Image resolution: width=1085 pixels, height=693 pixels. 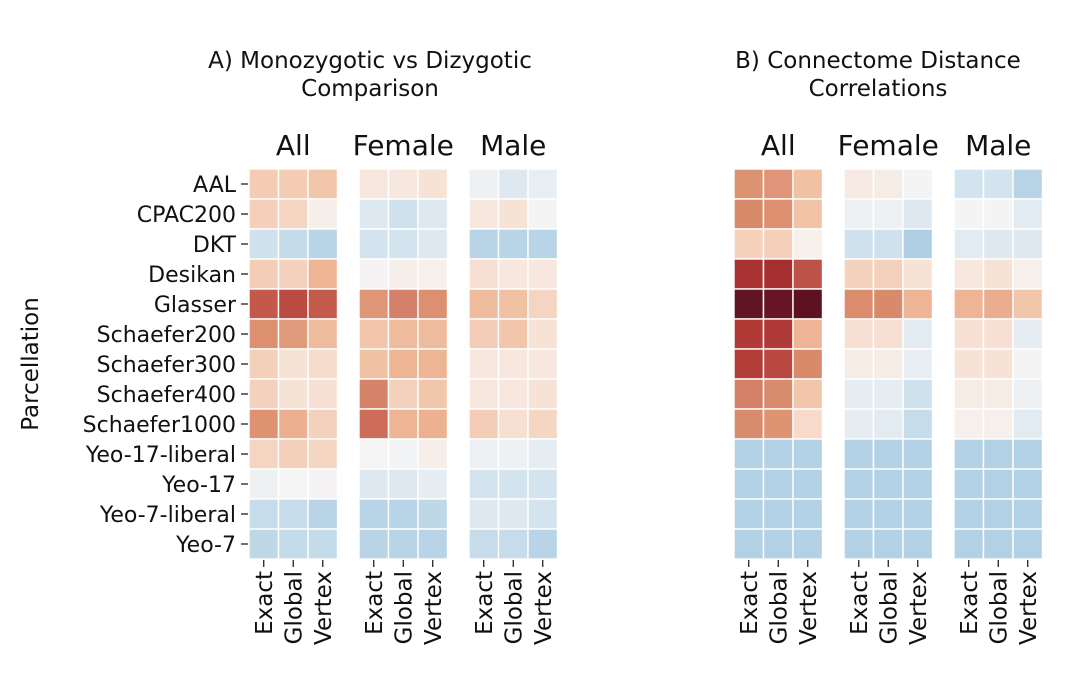 I want to click on x-tick-label-exact: Exact, so click(x=375, y=603).